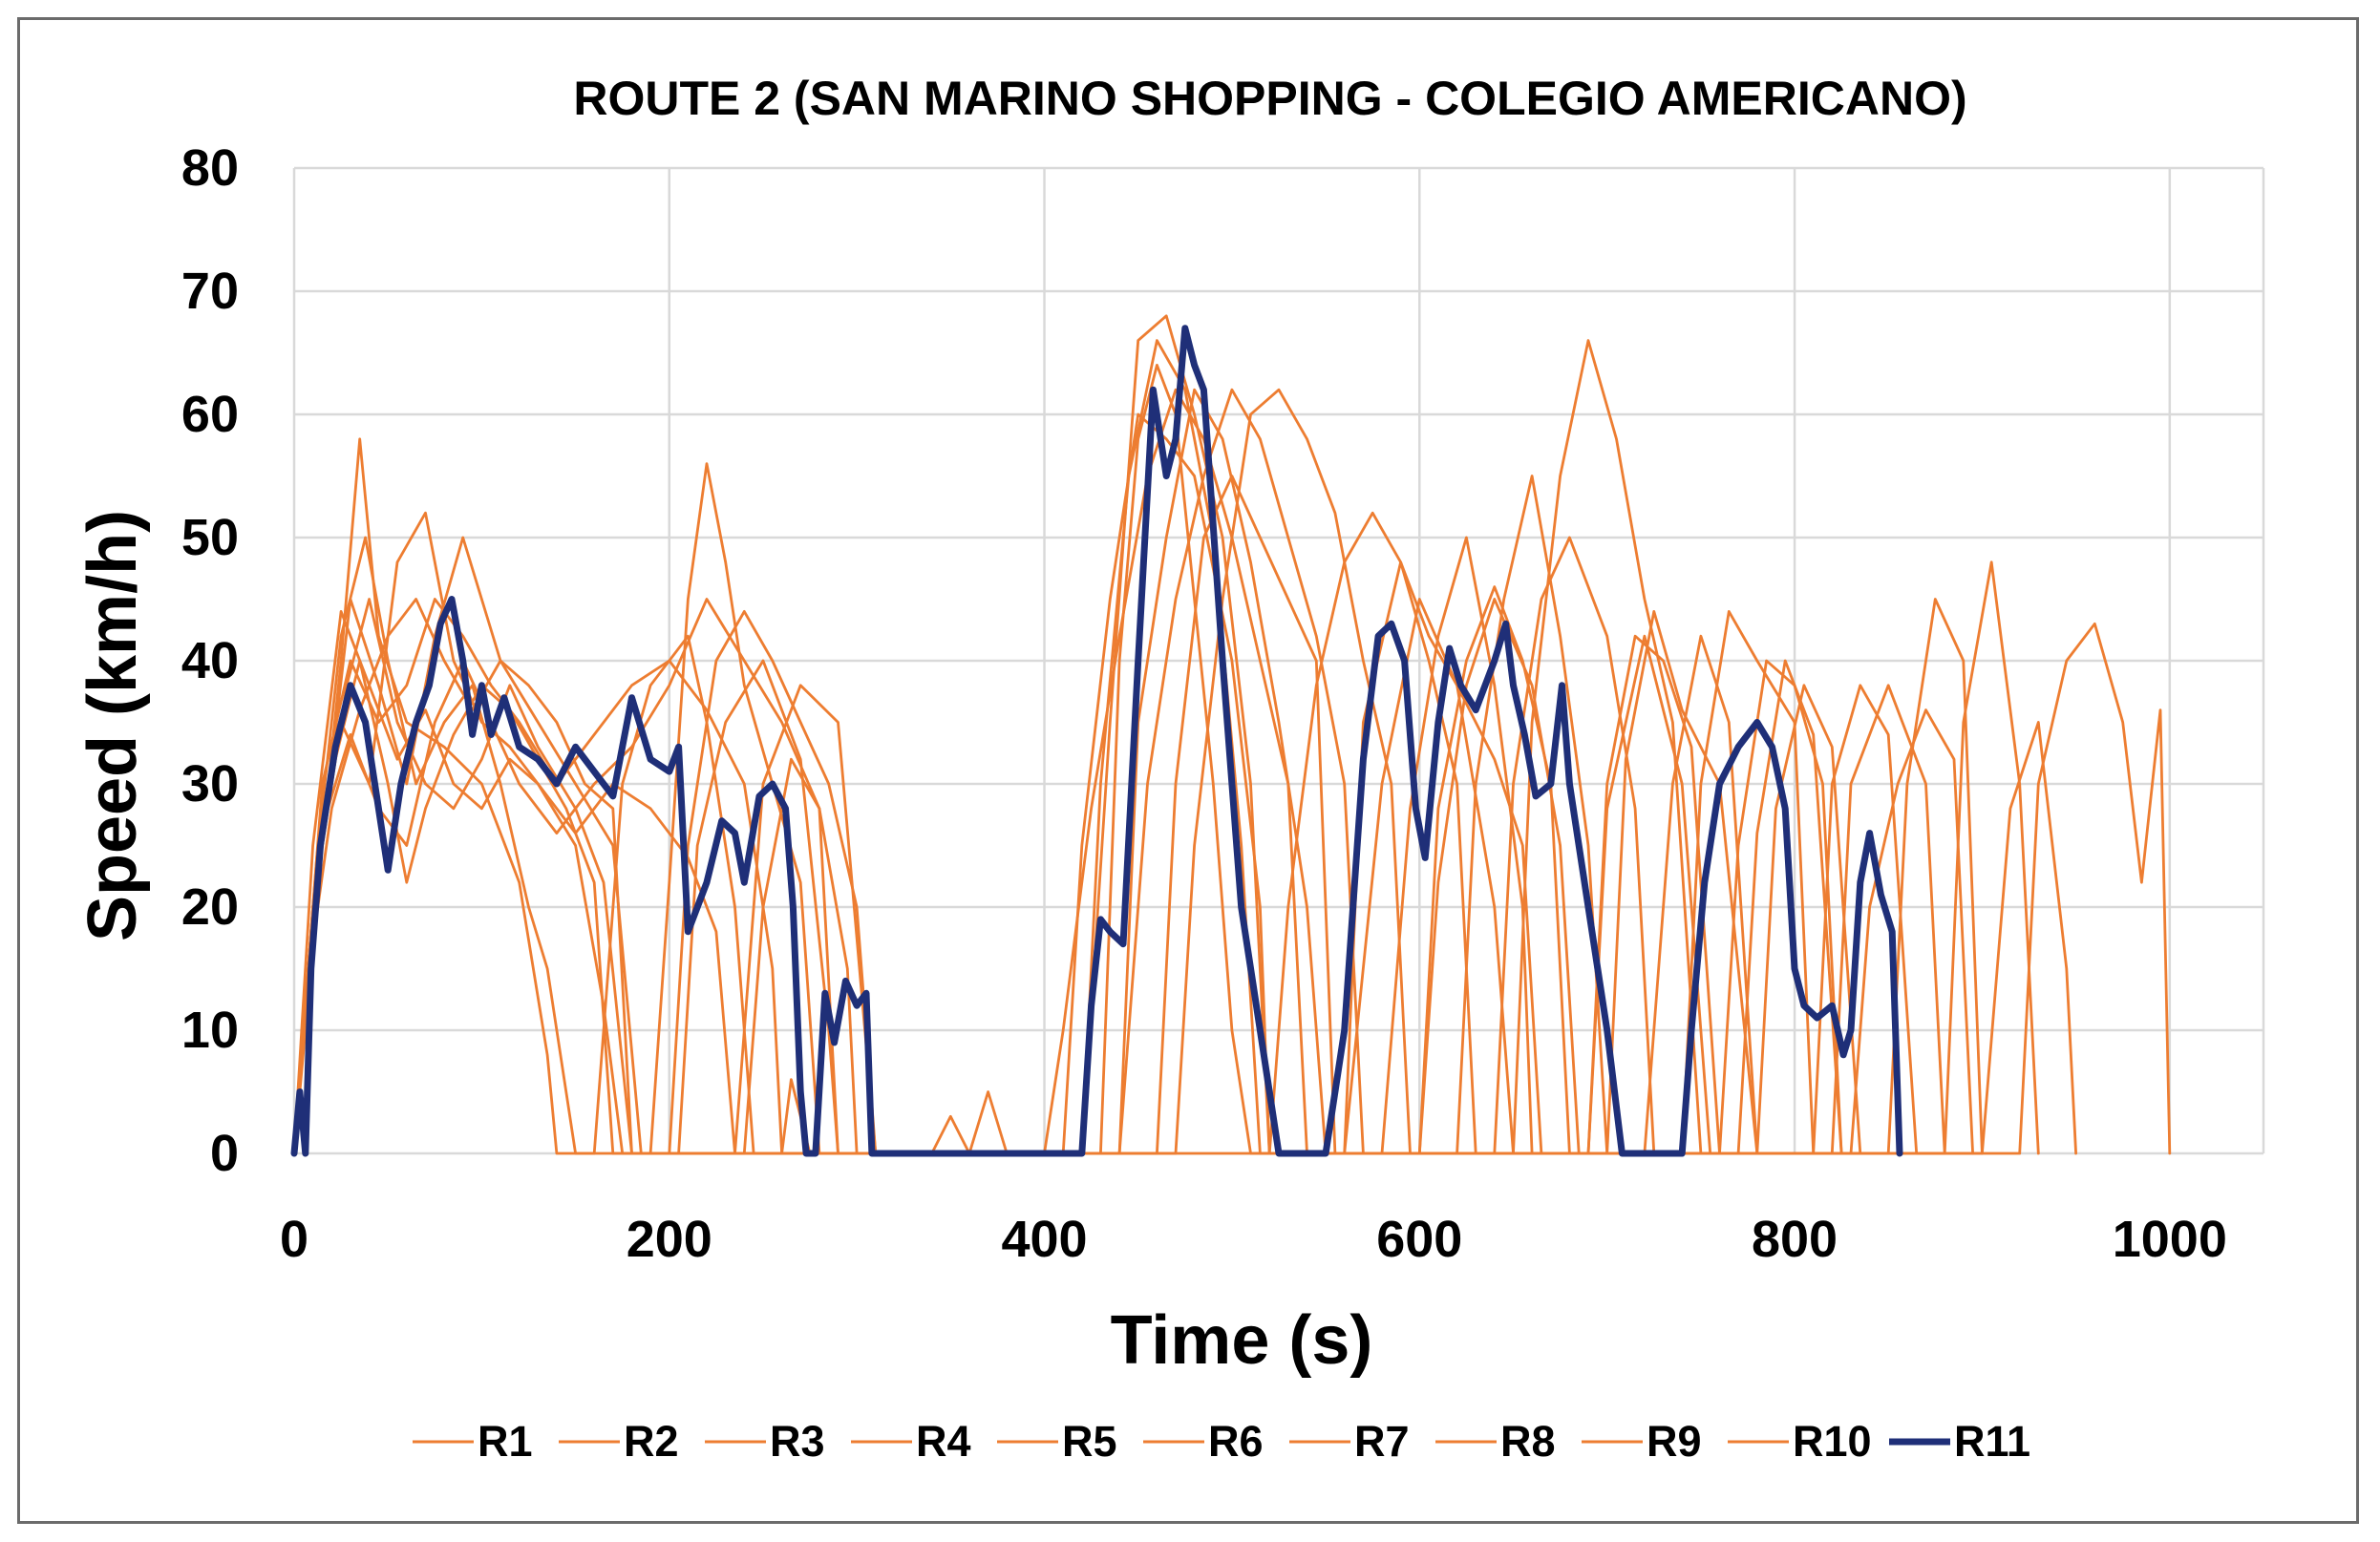 This screenshot has width=2380, height=1542. What do you see at coordinates (210, 784) in the screenshot?
I see `y-tick-label: 30` at bounding box center [210, 784].